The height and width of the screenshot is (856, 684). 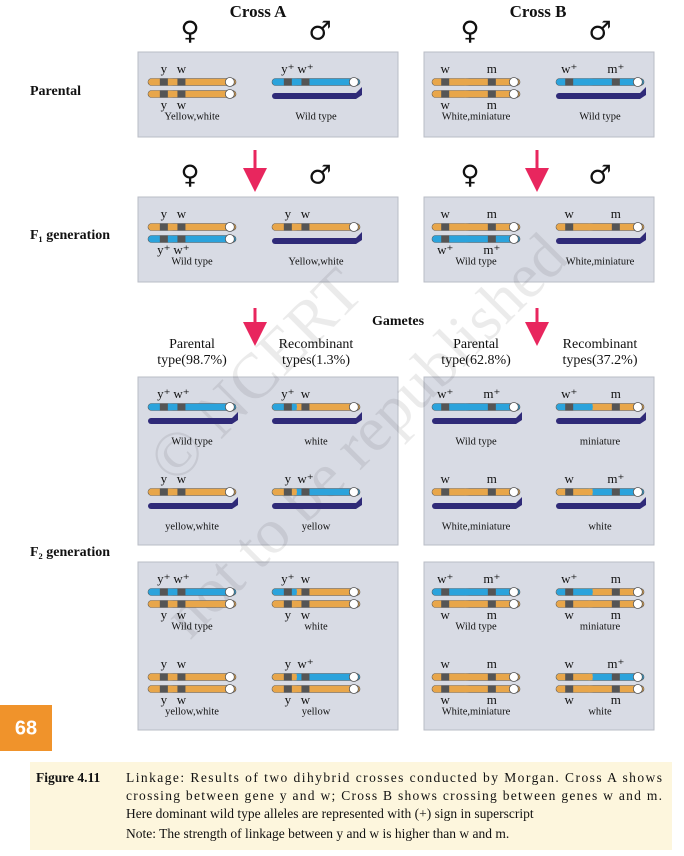 What do you see at coordinates (192, 711) in the screenshot?
I see `genotype-caption: yellow,white` at bounding box center [192, 711].